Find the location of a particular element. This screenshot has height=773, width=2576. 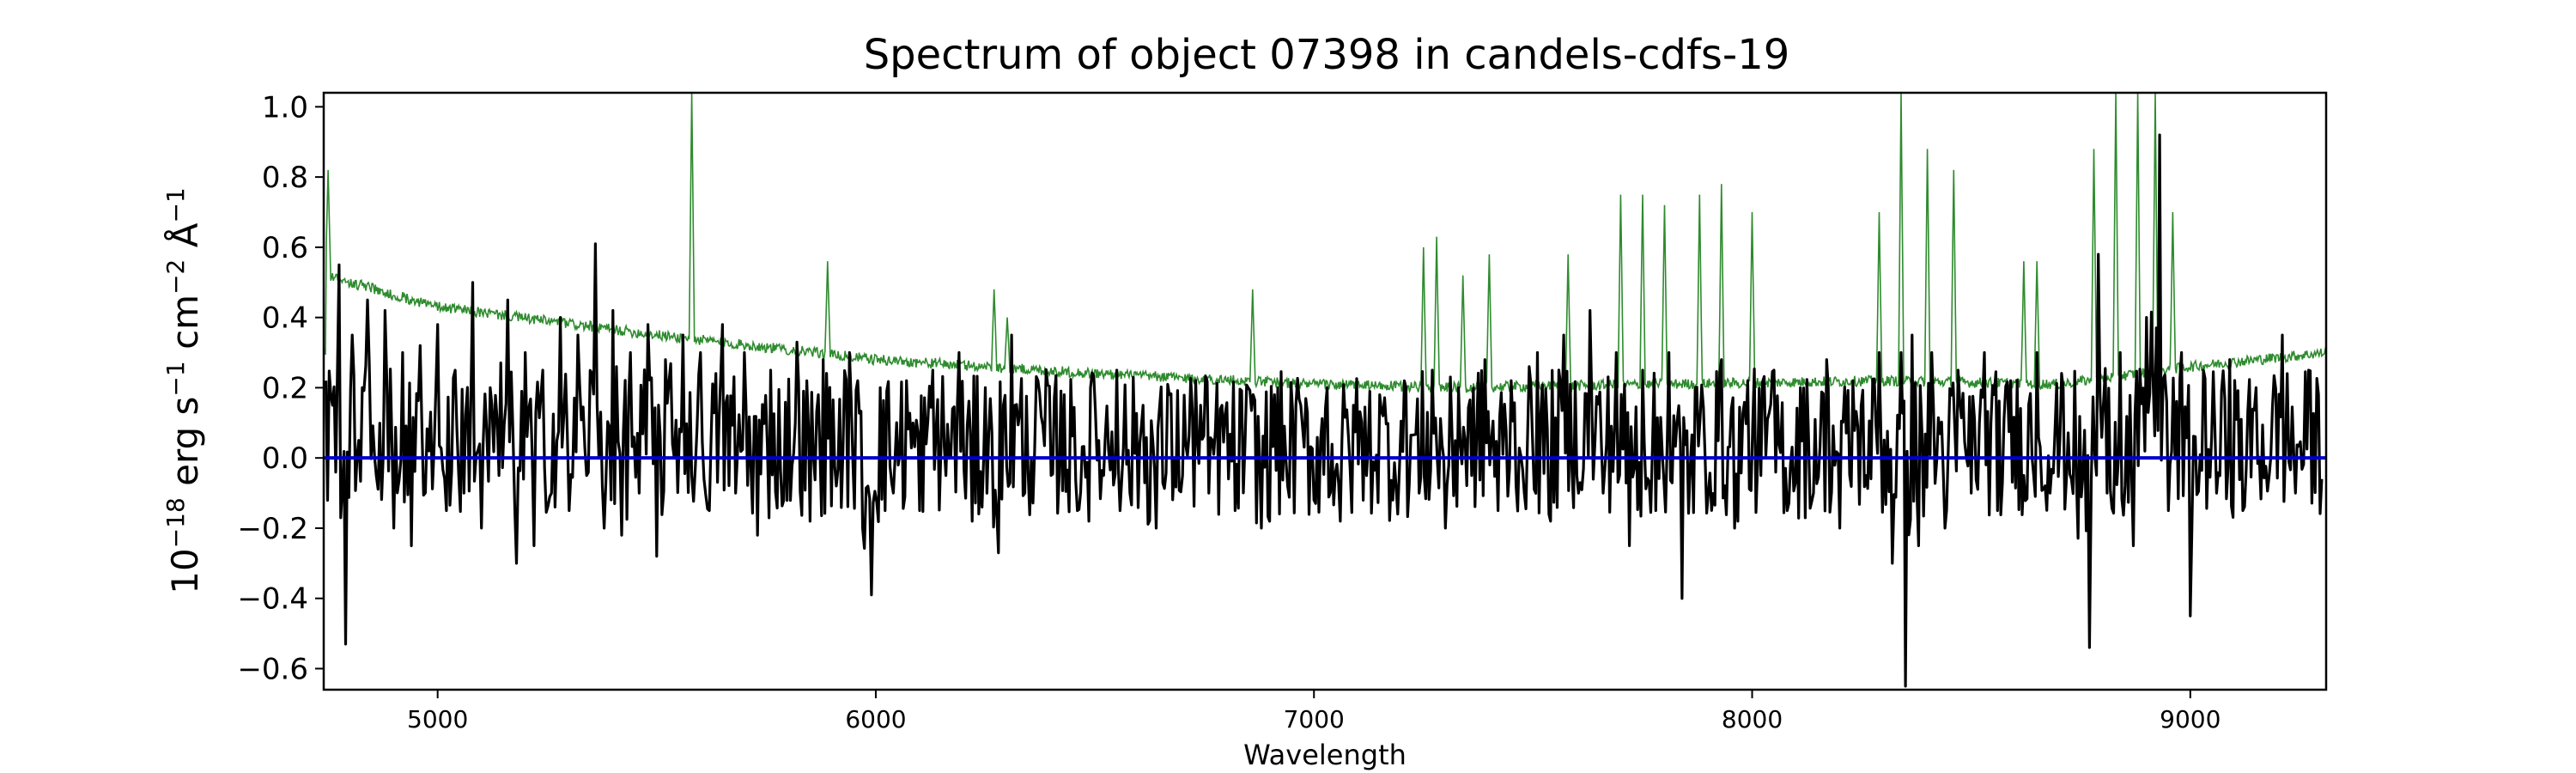

y-tick-label: 0.2 is located at coordinates (285, 388).